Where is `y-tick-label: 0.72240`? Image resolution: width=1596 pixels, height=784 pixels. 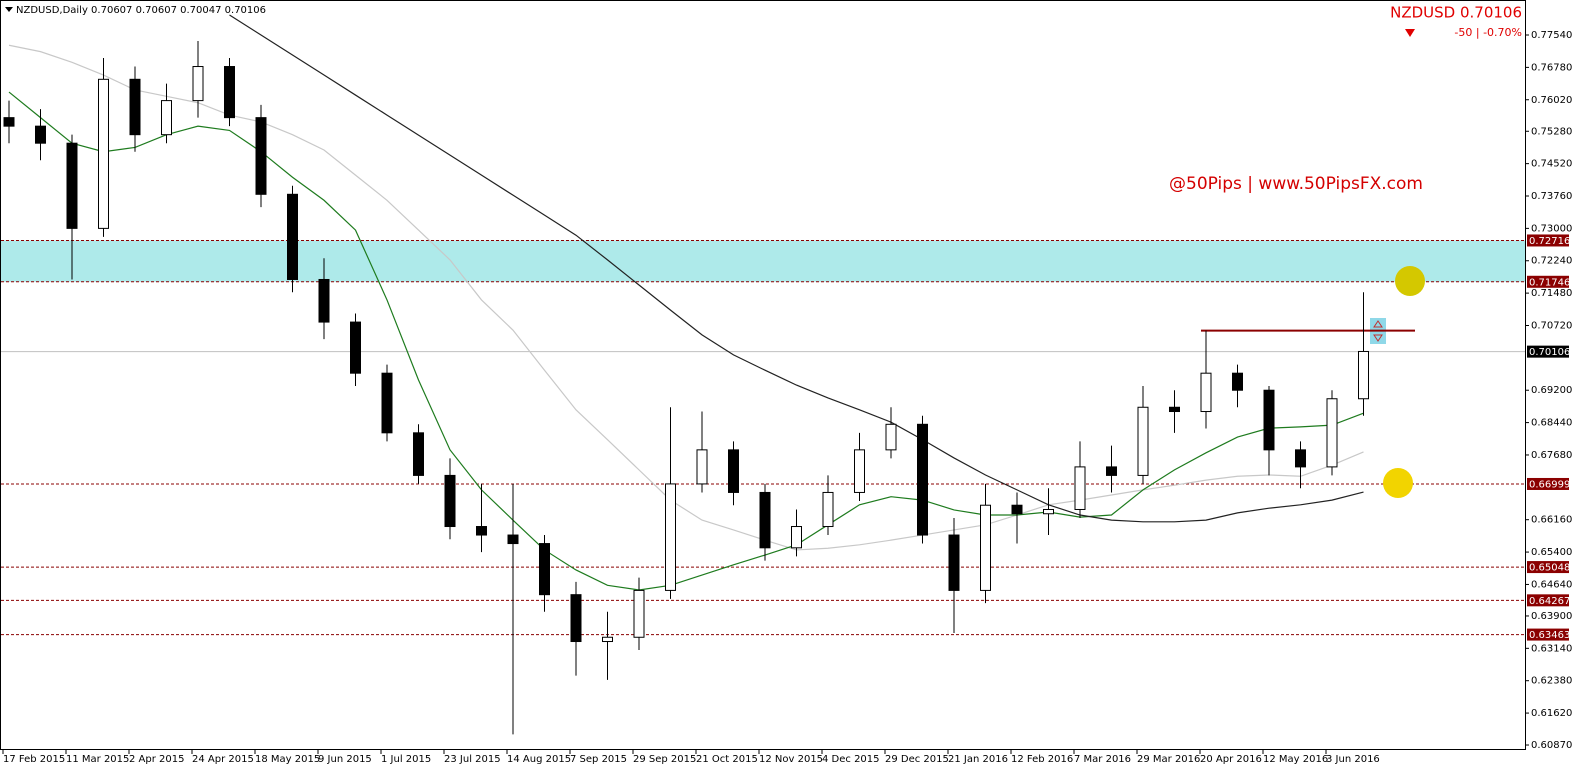 y-tick-label: 0.72240 is located at coordinates (1551, 261).